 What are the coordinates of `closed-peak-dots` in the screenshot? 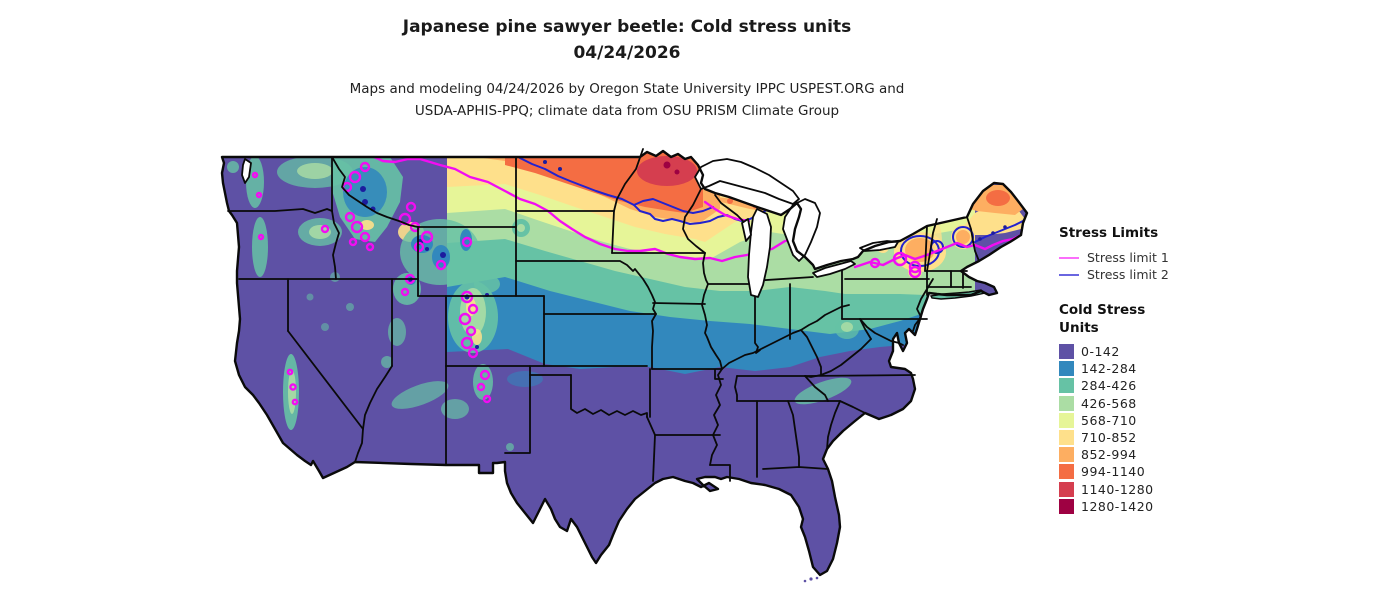 It's located at (683, 254).